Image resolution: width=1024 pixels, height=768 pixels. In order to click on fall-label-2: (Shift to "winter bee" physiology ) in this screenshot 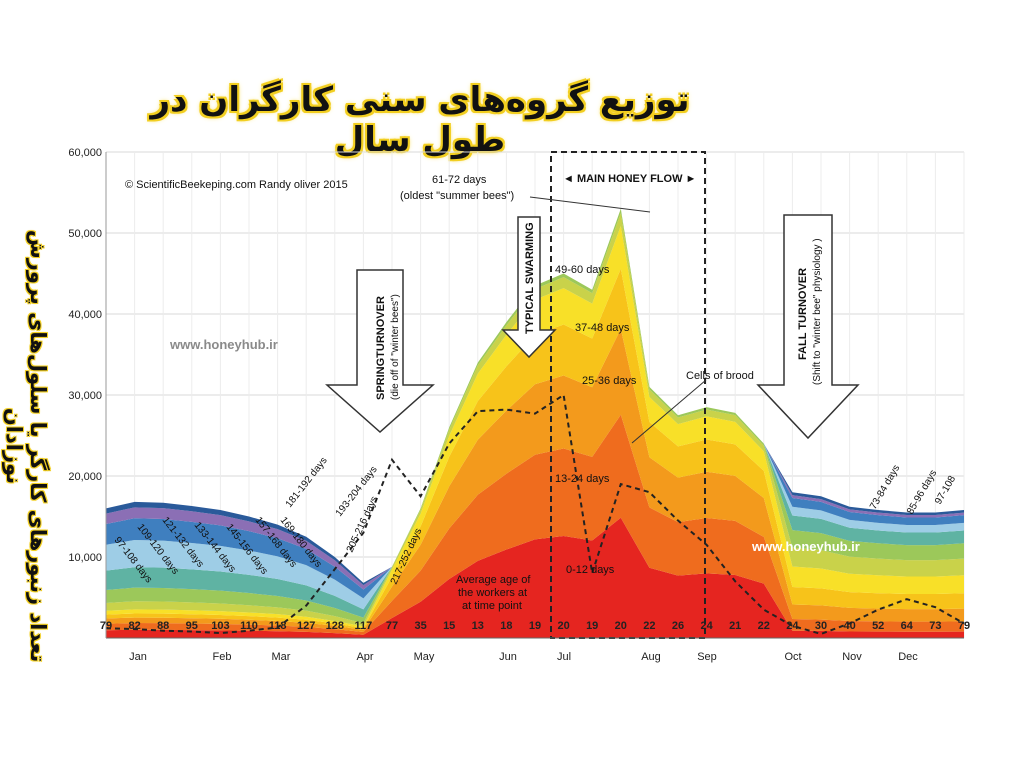, I will do `click(817, 311)`.